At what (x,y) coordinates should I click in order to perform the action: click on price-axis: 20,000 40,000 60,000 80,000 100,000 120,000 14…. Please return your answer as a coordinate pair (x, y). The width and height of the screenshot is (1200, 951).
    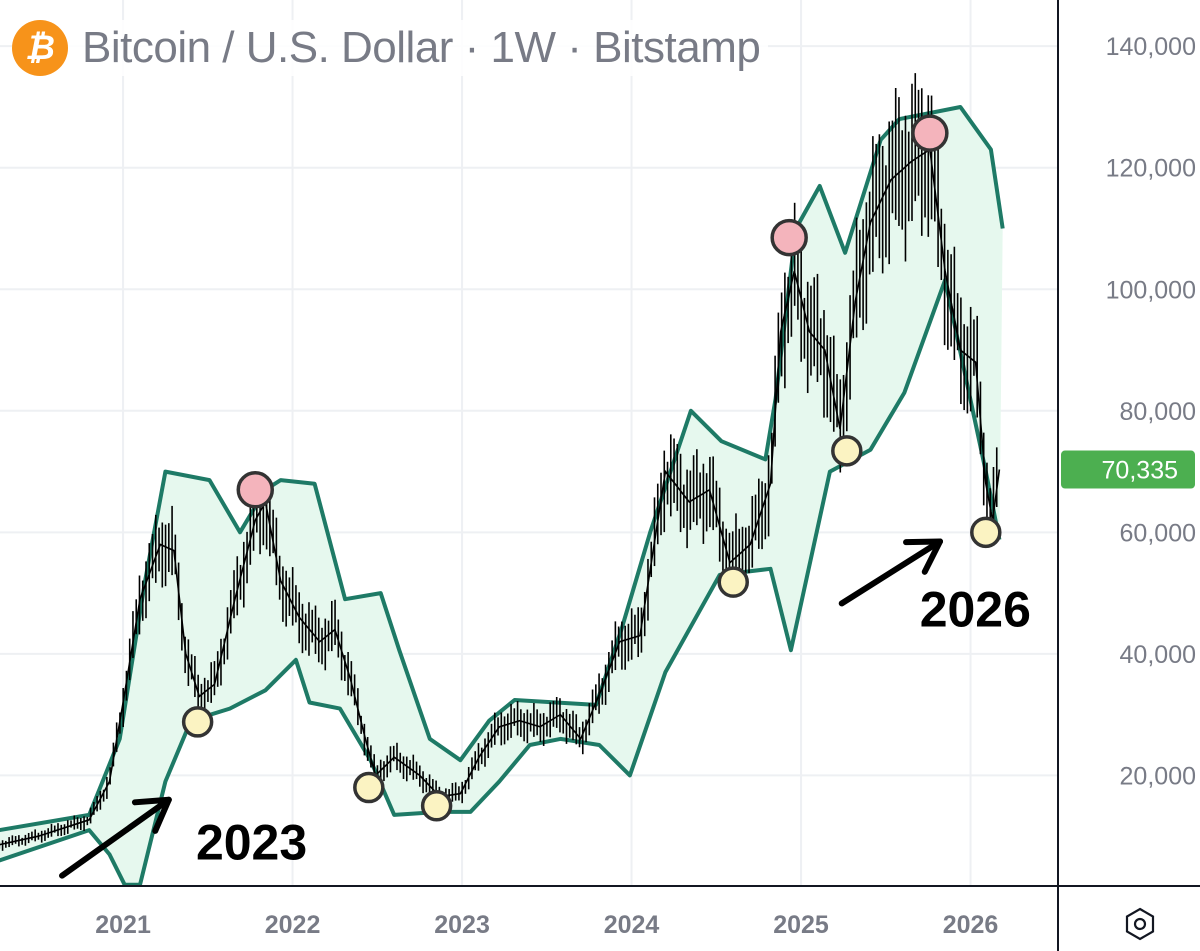
    Looking at the image, I should click on (1151, 411).